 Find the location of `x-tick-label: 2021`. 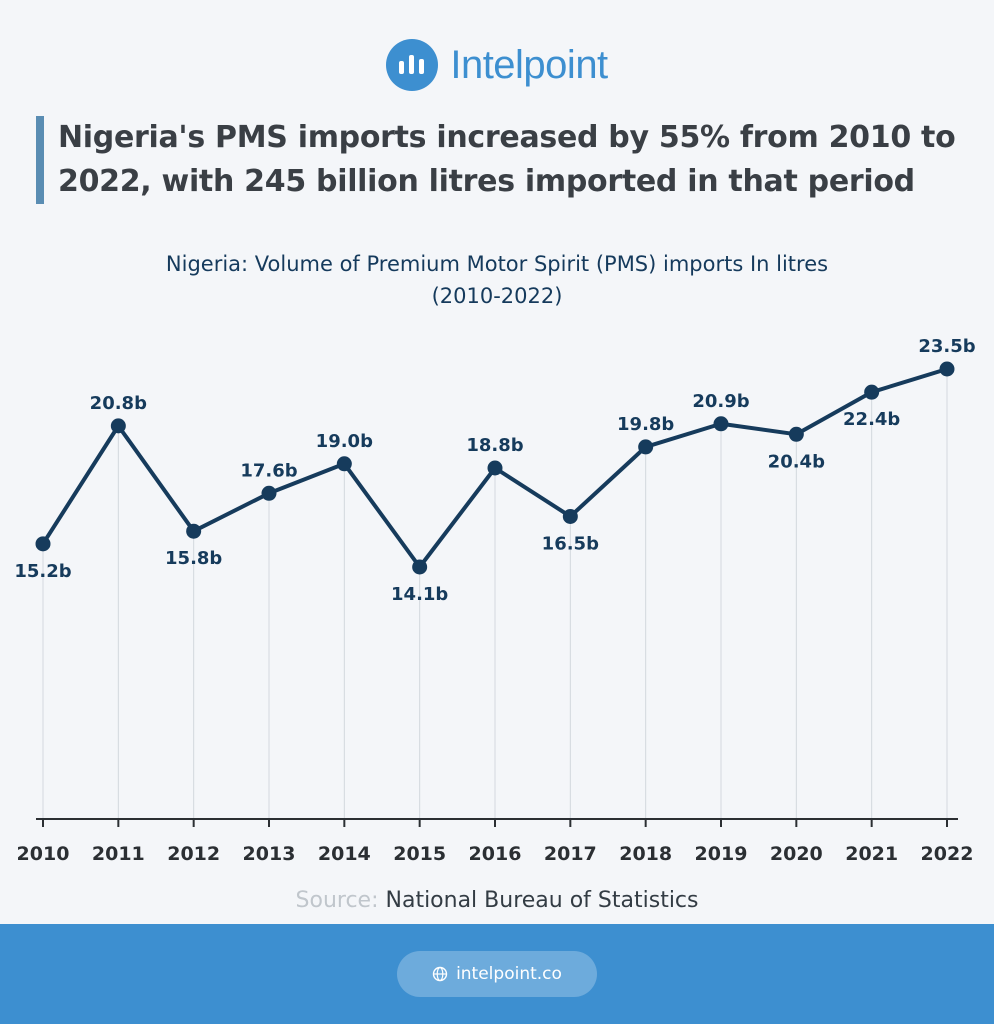

x-tick-label: 2021 is located at coordinates (871, 854).